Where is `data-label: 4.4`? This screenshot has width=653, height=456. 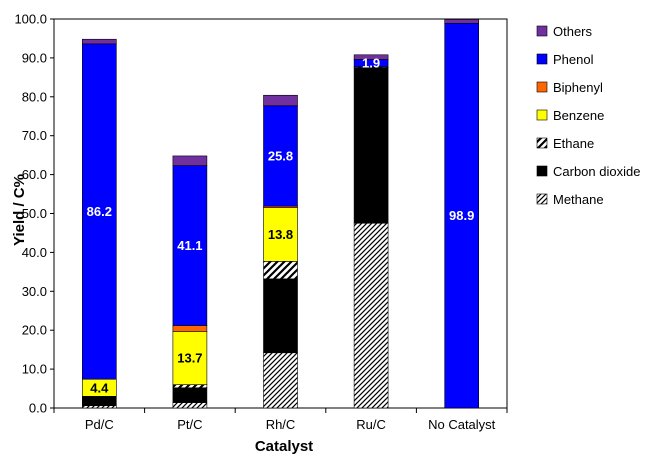 data-label: 4.4 is located at coordinates (99, 387).